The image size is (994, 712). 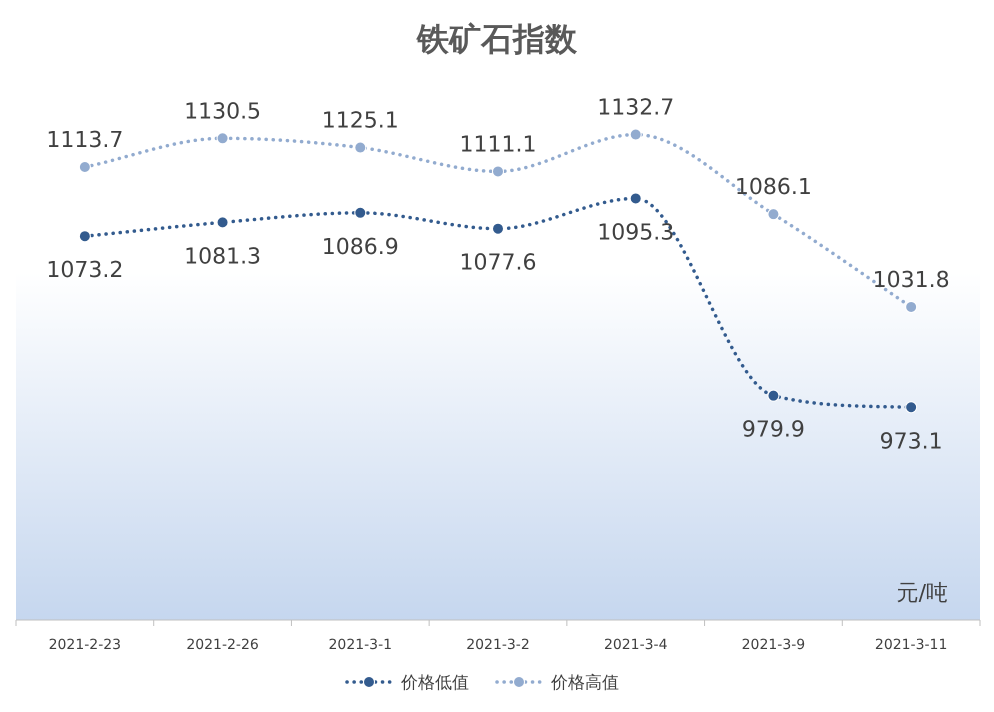 I want to click on legend-label: 价格高值, so click(x=584, y=683).